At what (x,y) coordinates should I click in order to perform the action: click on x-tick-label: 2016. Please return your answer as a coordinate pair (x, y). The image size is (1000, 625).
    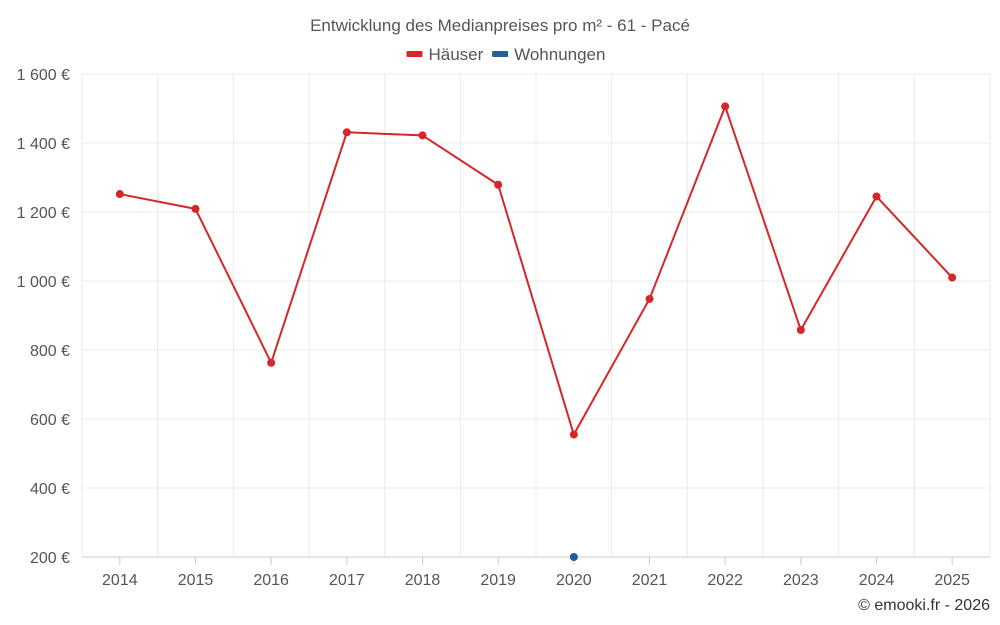
    Looking at the image, I should click on (271, 580).